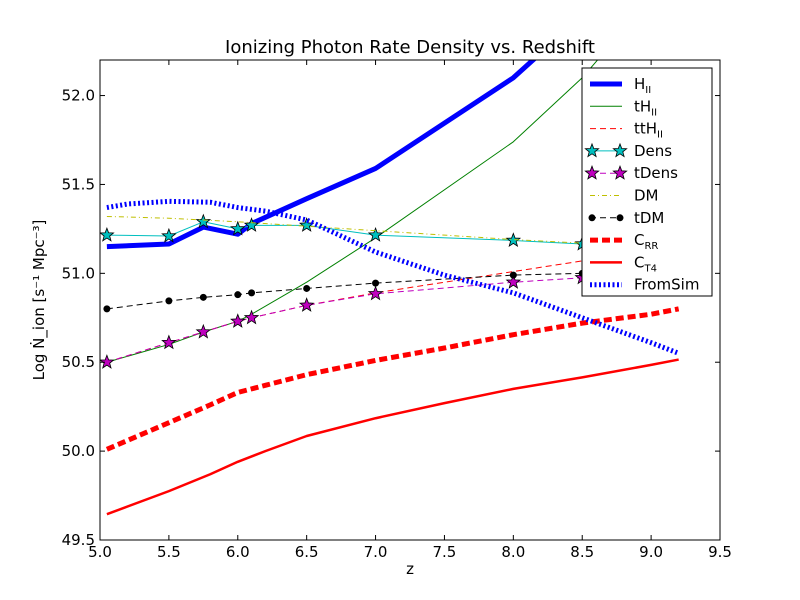  What do you see at coordinates (624, 241) in the screenshot?
I see `legend-entry-c-rr: CRR` at bounding box center [624, 241].